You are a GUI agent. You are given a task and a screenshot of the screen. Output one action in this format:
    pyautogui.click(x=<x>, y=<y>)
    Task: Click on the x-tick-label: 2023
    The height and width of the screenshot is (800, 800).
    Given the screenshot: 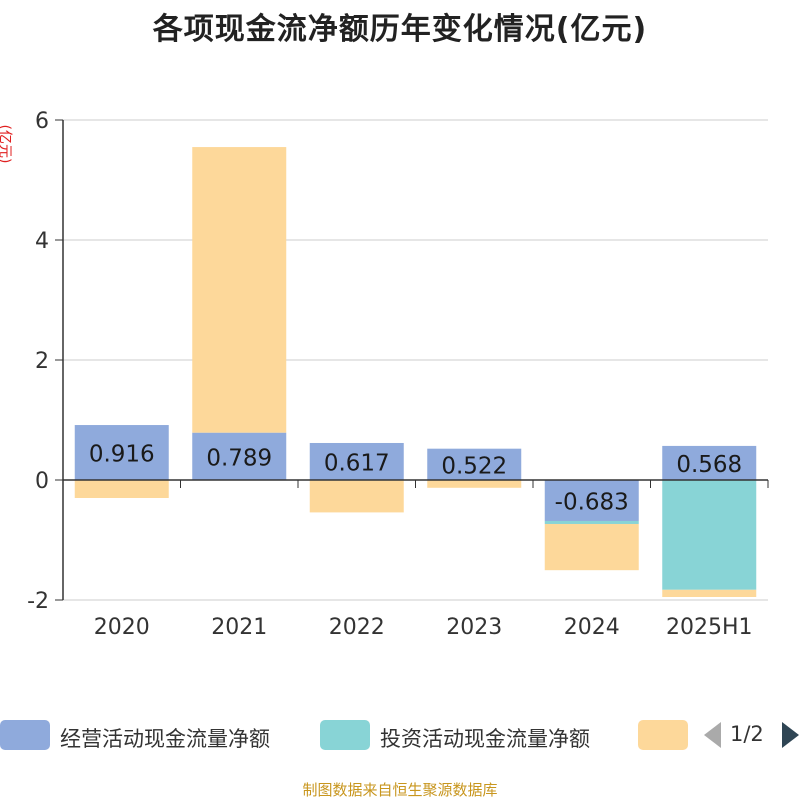 What is the action you would take?
    pyautogui.click(x=474, y=627)
    